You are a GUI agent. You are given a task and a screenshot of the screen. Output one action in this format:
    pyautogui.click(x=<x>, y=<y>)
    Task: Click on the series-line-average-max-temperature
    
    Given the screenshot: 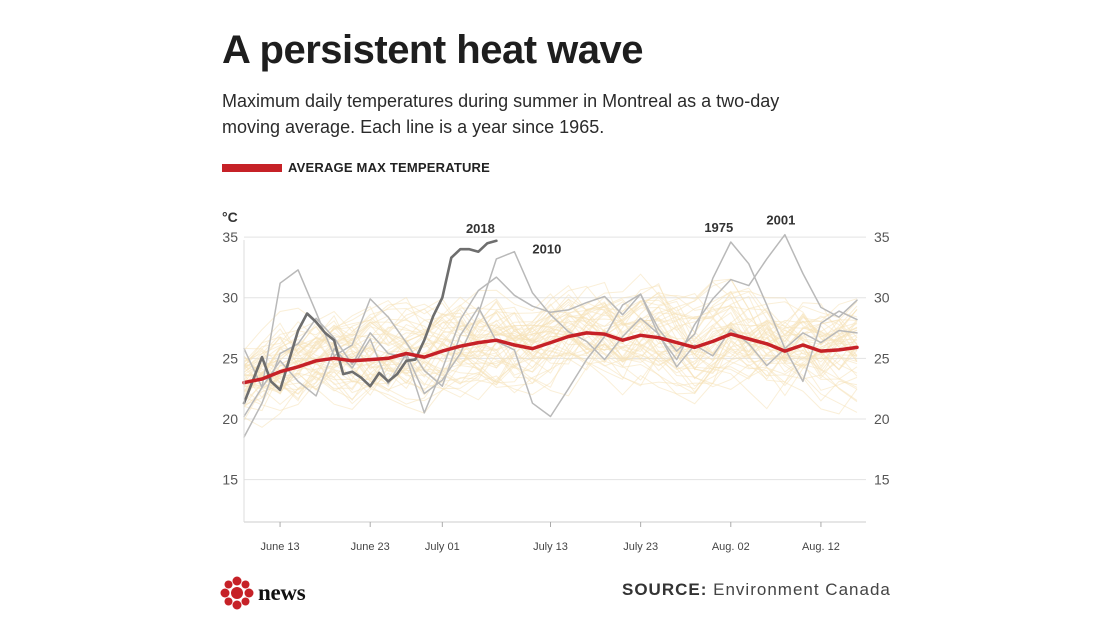 What is the action you would take?
    pyautogui.click(x=550, y=358)
    